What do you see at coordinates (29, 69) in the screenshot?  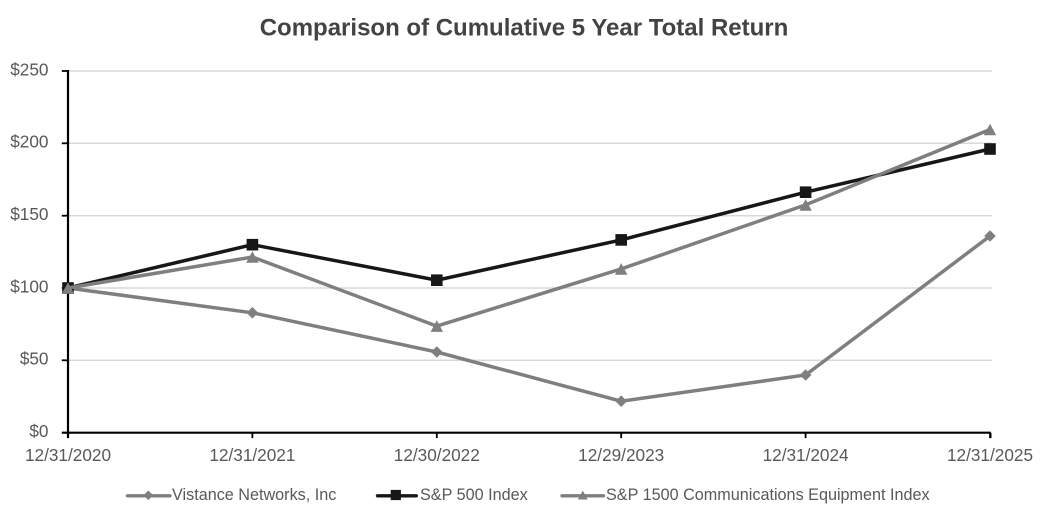 I see `svg-text: $250` at bounding box center [29, 69].